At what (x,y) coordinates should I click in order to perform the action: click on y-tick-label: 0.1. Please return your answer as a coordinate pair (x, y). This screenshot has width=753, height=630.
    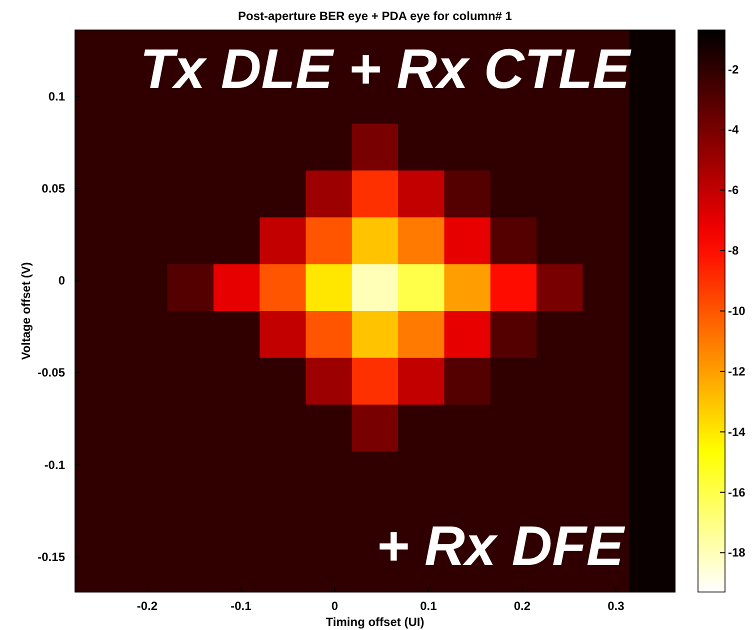
    Looking at the image, I should click on (57, 96).